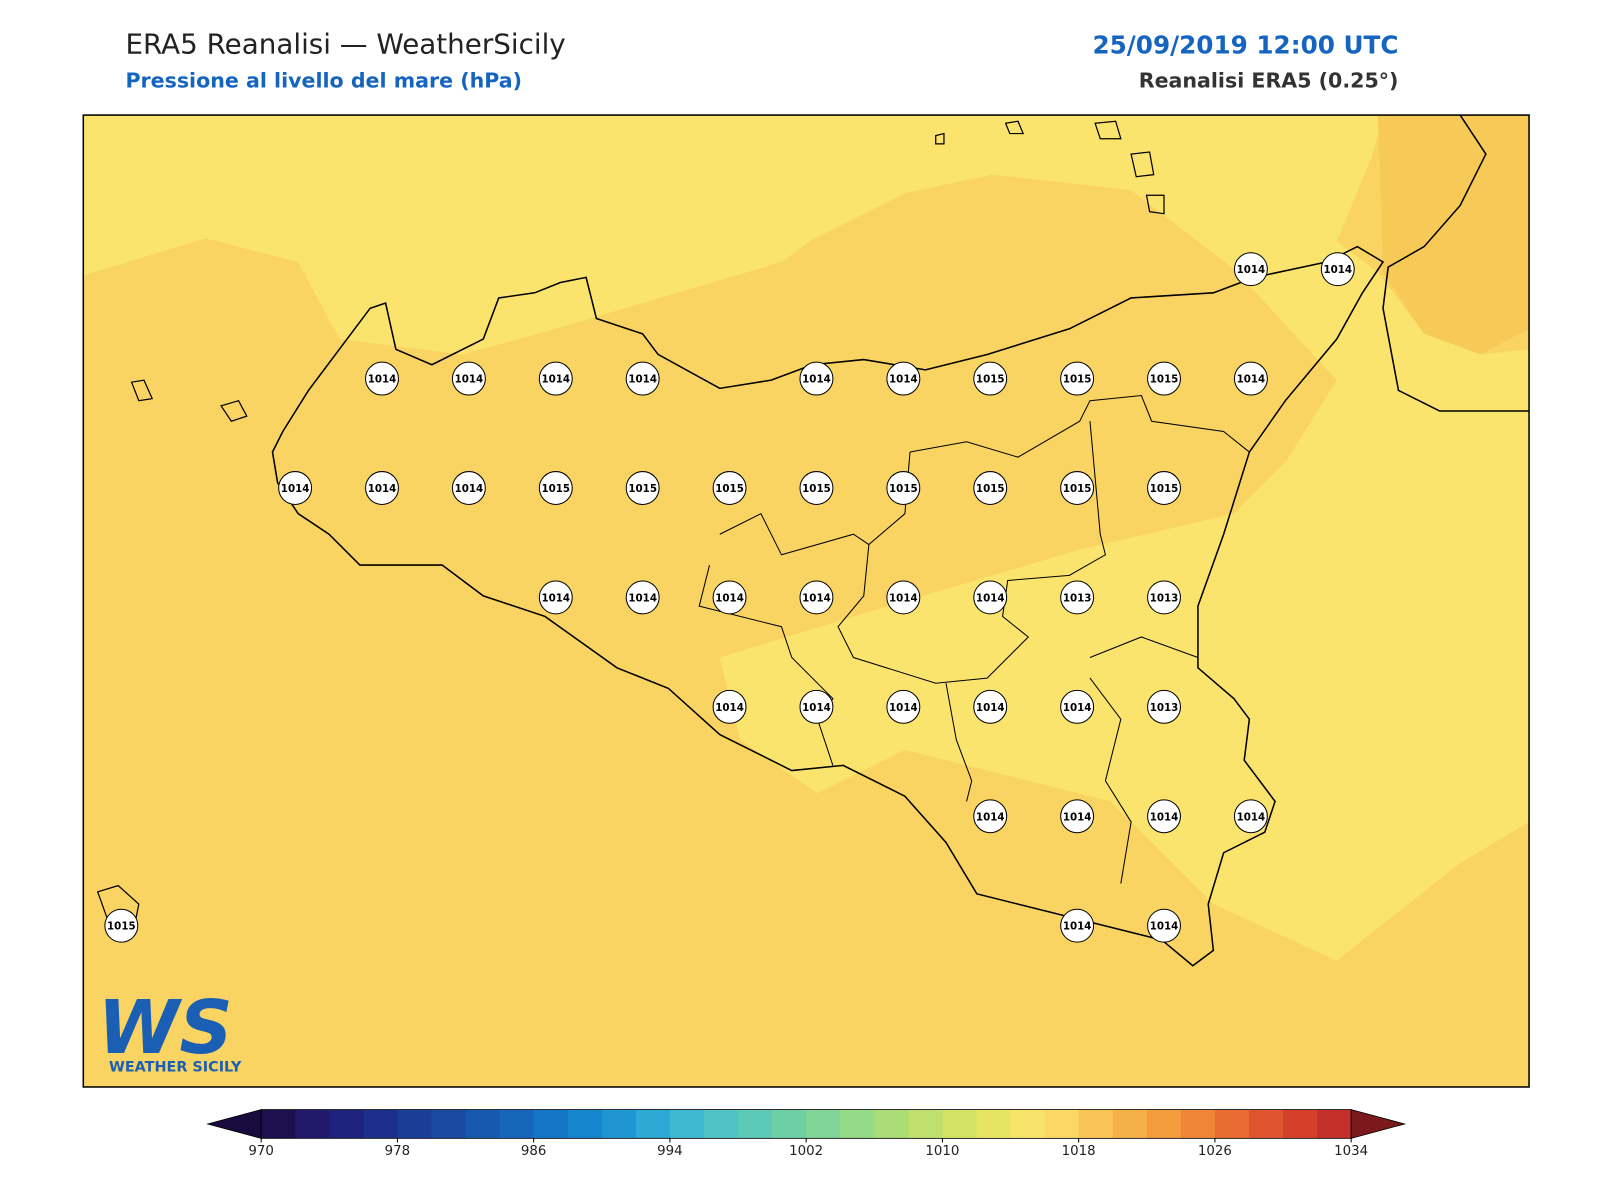  I want to click on borders, so click(974, 639).